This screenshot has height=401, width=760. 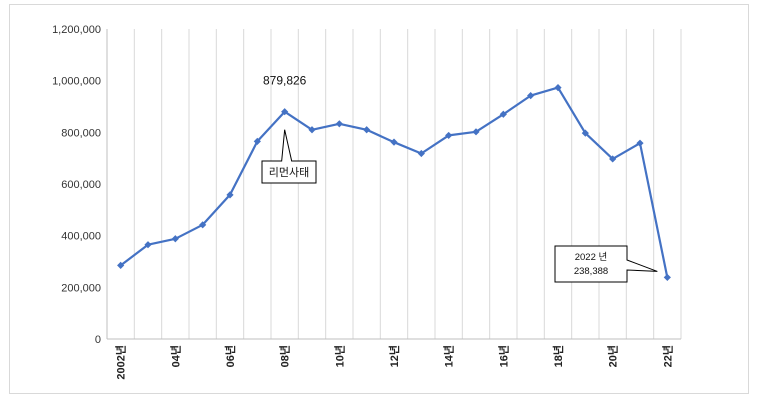 What do you see at coordinates (285, 356) in the screenshot?
I see `x-tick-label: 08년` at bounding box center [285, 356].